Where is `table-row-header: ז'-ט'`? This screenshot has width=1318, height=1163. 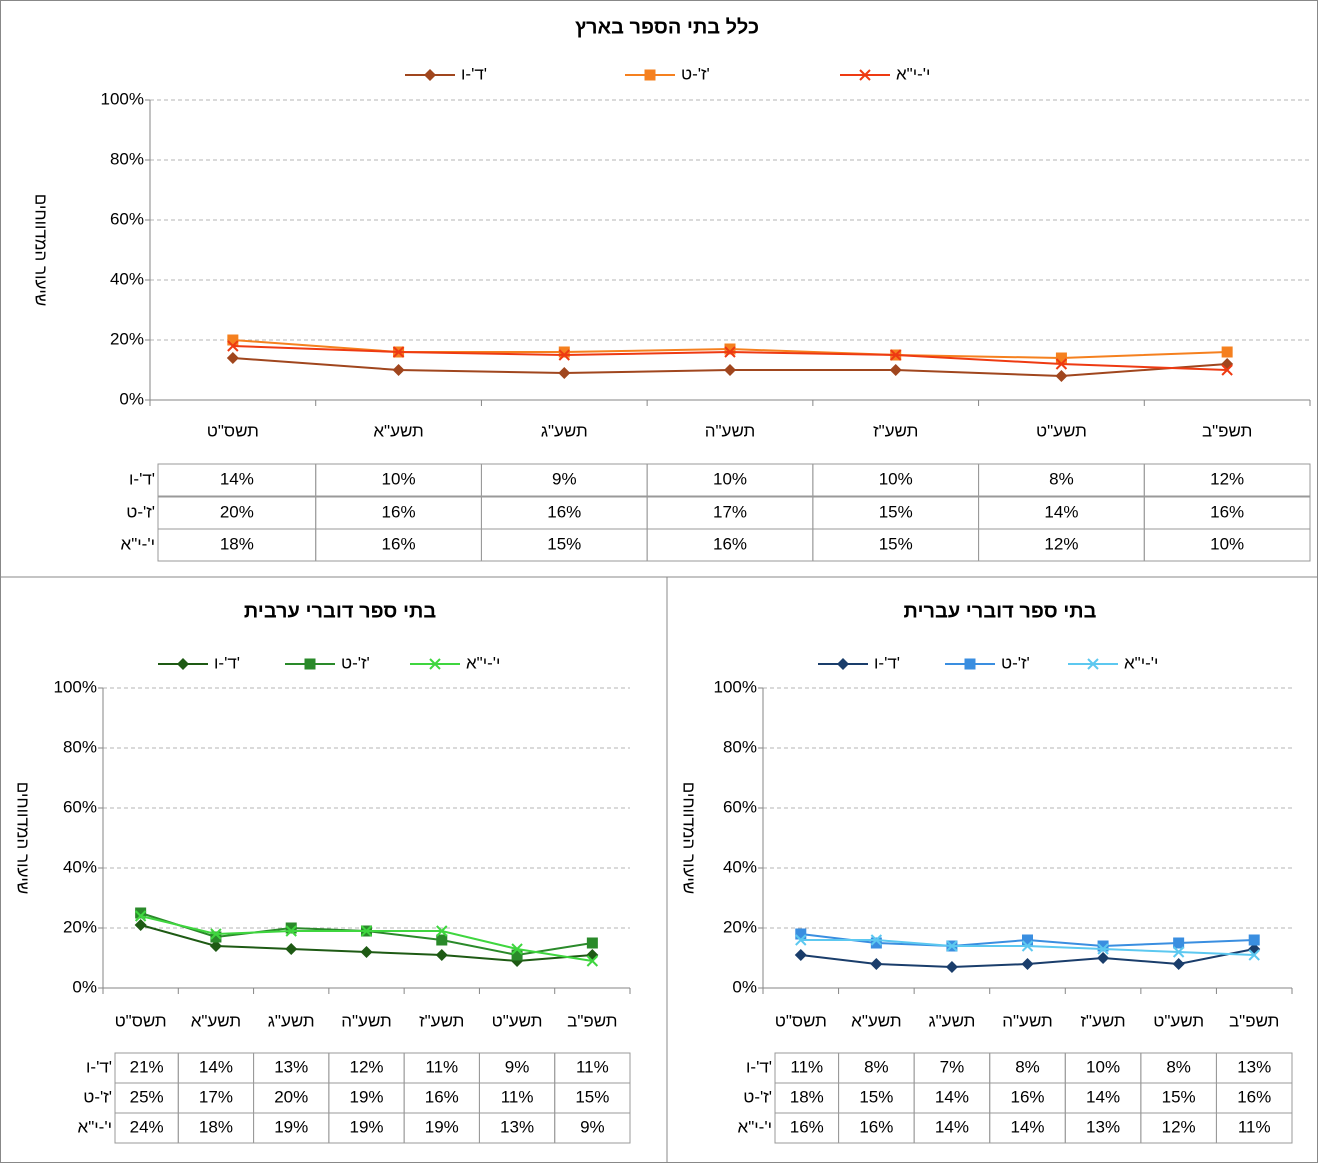
table-row-header: ז'-ט' is located at coordinates (140, 511).